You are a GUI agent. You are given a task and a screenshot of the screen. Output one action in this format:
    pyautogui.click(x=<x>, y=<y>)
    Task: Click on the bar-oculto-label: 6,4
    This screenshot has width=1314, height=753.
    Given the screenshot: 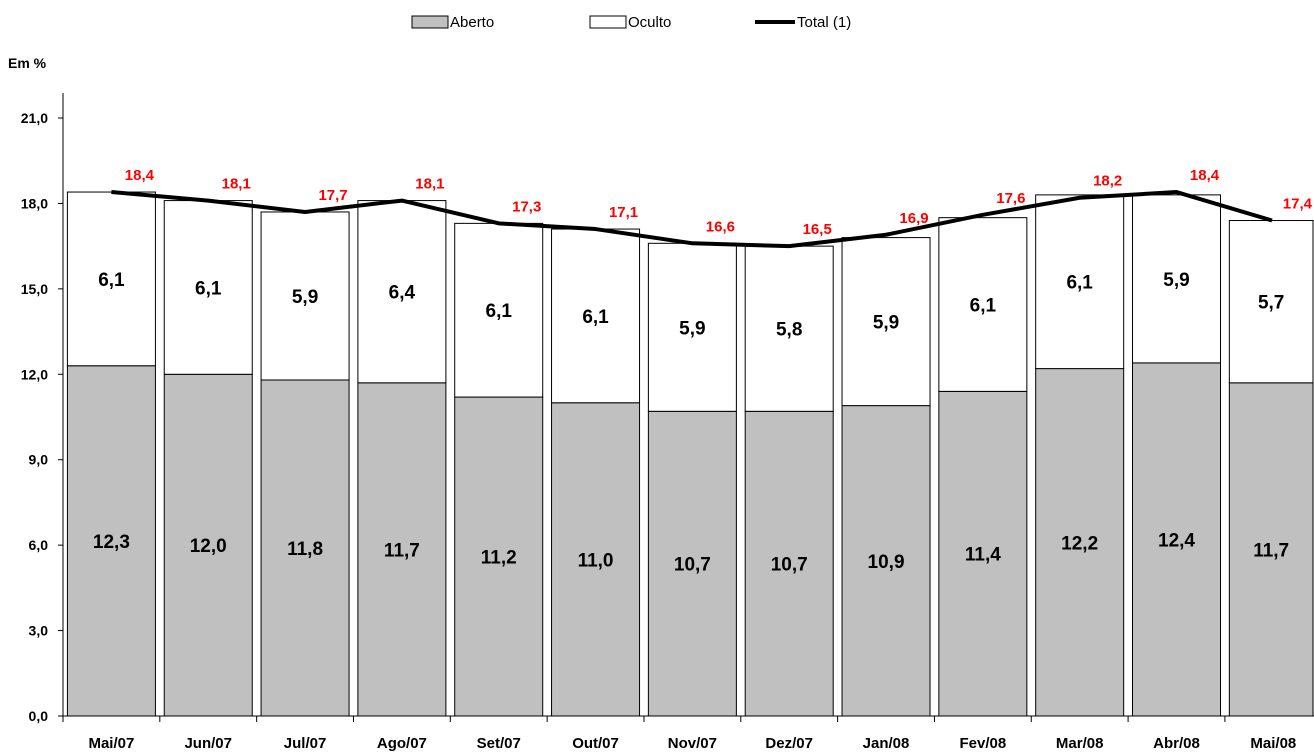 What is the action you would take?
    pyautogui.click(x=402, y=293)
    